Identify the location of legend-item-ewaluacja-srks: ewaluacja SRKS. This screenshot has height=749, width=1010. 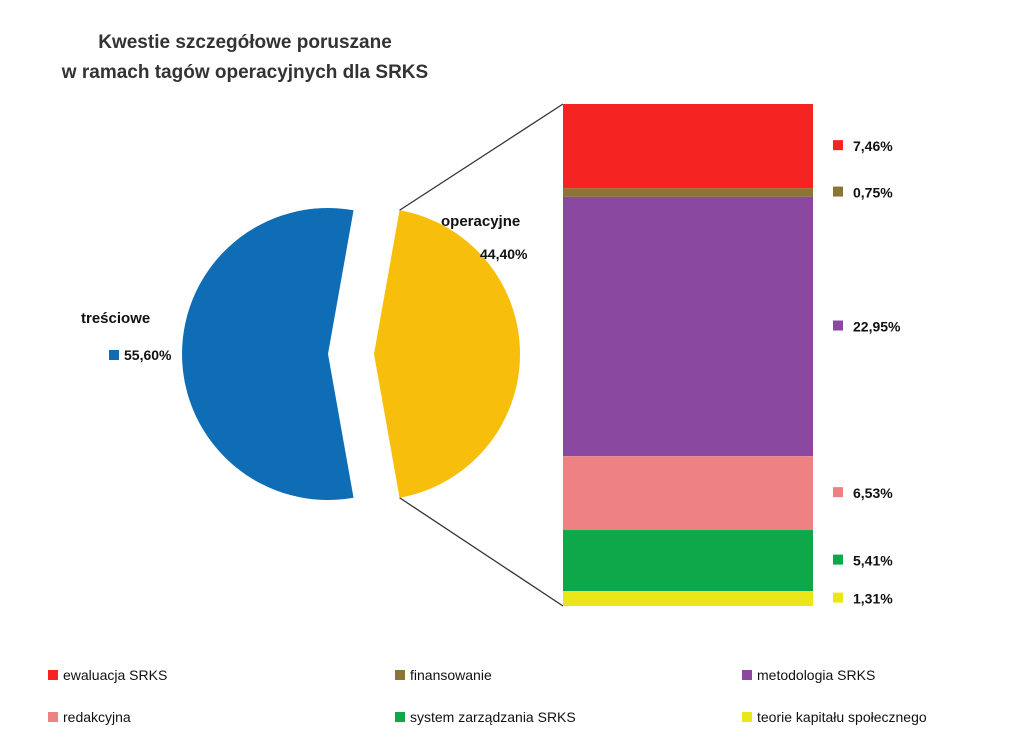
(107, 675).